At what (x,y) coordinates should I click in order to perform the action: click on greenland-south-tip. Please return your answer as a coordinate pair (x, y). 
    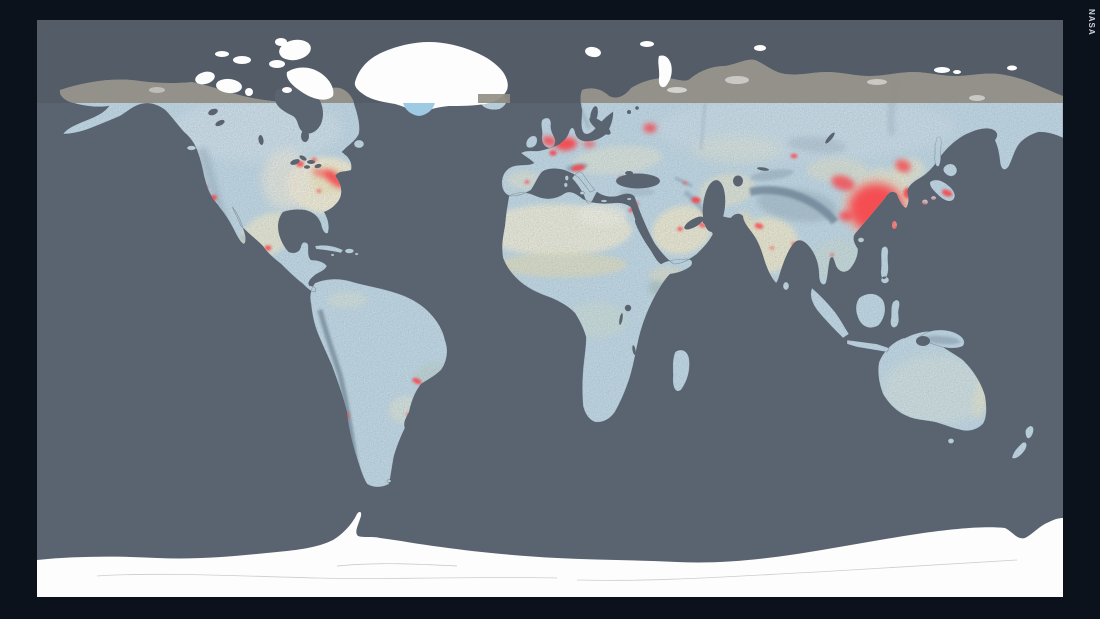
    Looking at the image, I should click on (419, 109).